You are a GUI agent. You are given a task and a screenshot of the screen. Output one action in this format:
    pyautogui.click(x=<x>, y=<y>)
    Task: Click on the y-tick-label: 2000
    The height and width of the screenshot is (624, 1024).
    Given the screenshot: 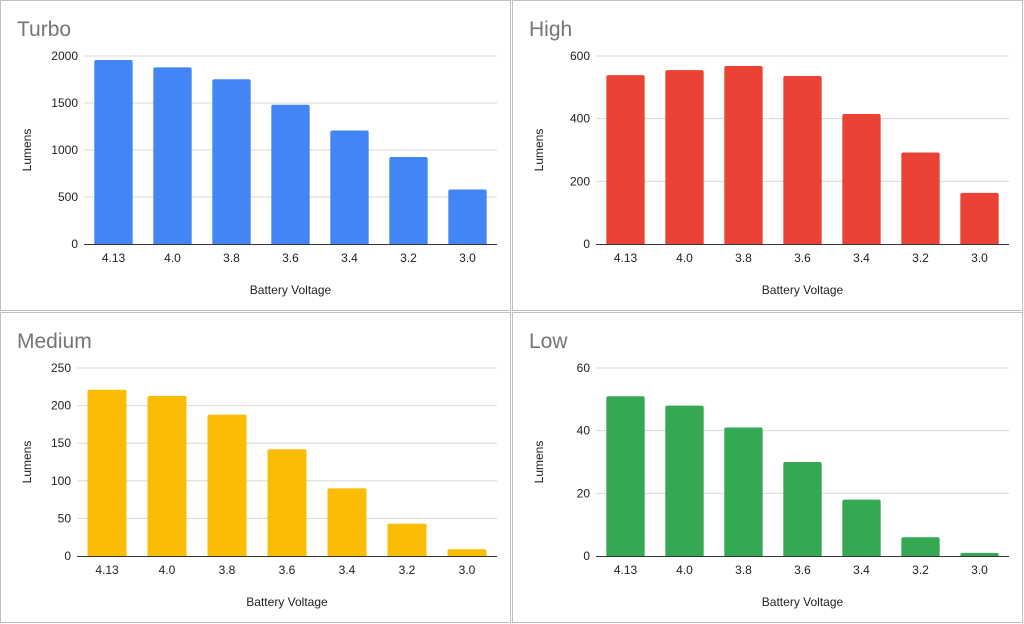 What is the action you would take?
    pyautogui.click(x=64, y=56)
    